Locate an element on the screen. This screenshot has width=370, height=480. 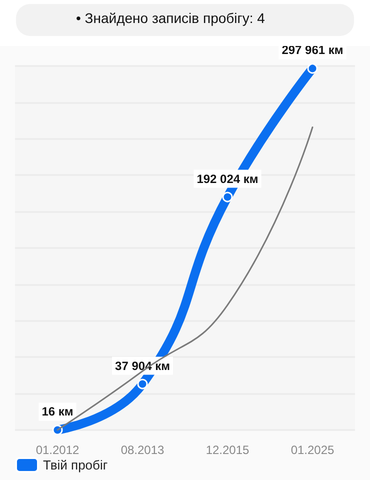
x-tick-label: 01.2012 is located at coordinates (58, 450).